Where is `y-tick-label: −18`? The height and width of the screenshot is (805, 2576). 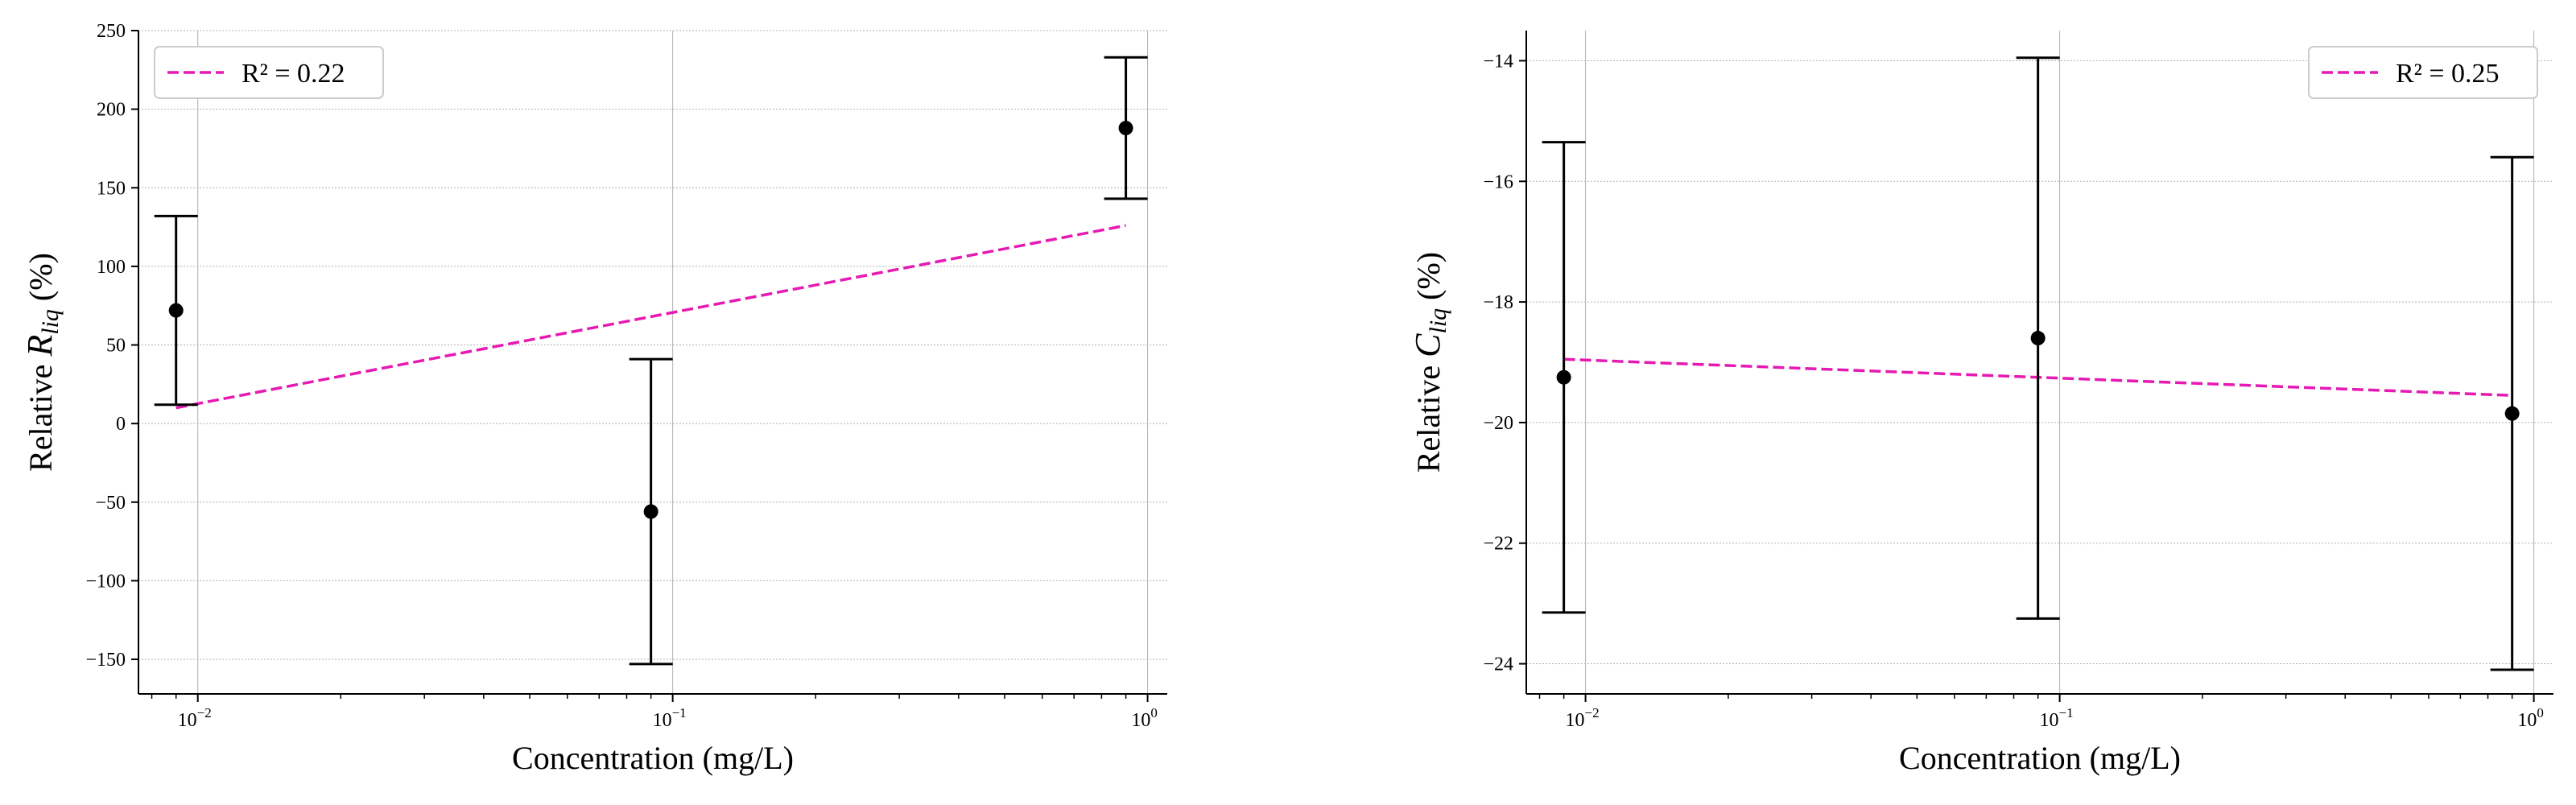 y-tick-label: −18 is located at coordinates (1498, 302).